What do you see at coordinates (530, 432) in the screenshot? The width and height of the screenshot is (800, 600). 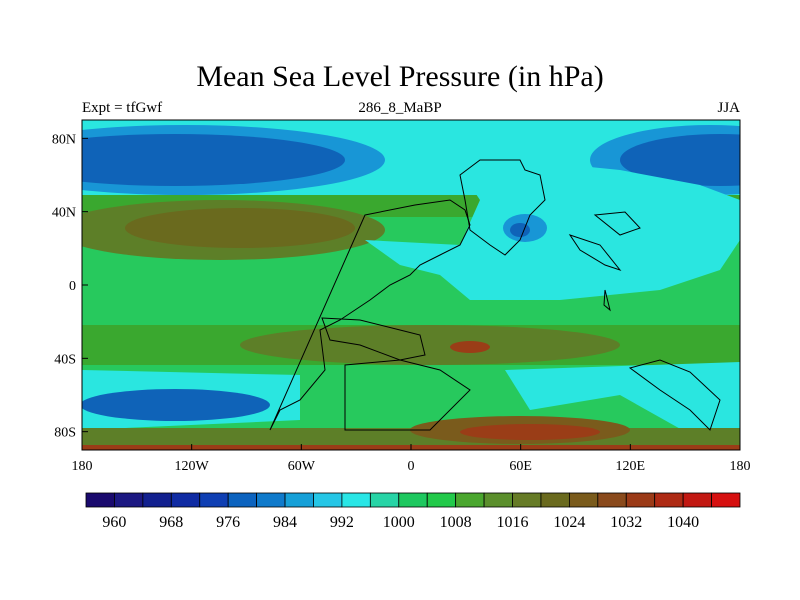 I see `antarctic-high-core` at bounding box center [530, 432].